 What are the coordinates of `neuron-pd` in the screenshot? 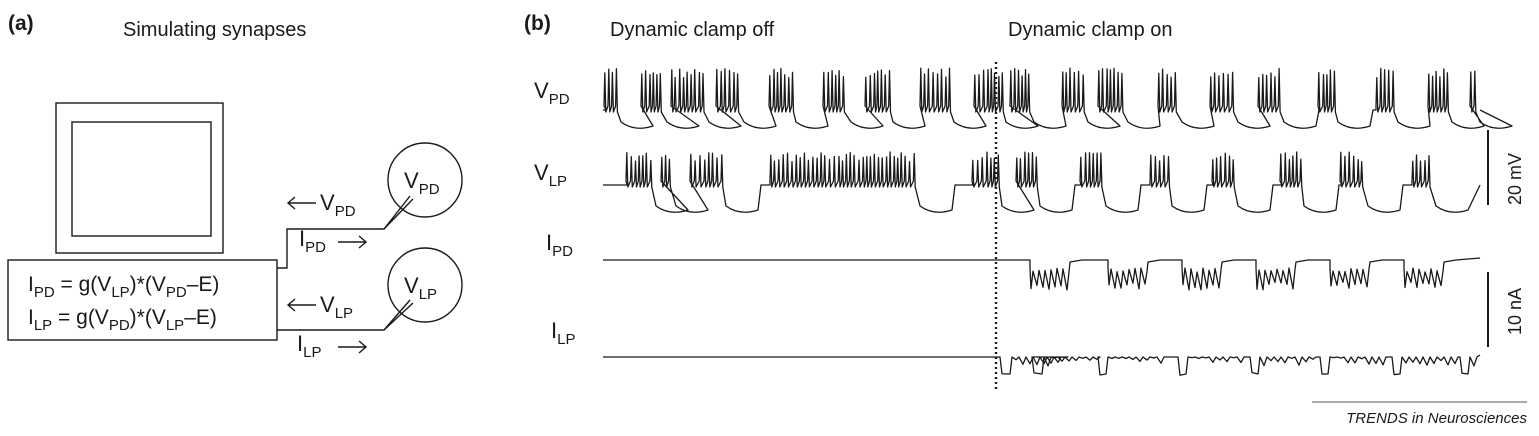 It's located at (425, 180).